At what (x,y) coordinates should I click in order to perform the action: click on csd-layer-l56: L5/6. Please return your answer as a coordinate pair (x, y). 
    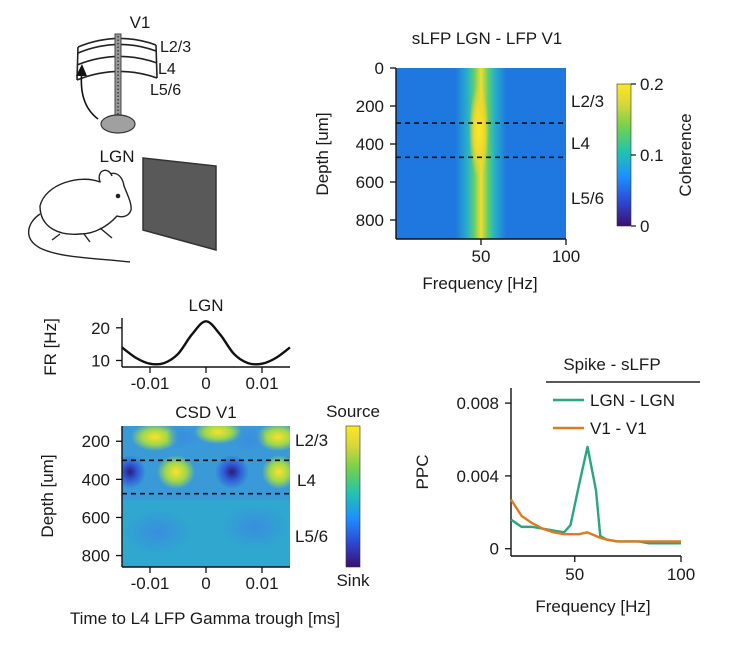
    Looking at the image, I should click on (311, 536).